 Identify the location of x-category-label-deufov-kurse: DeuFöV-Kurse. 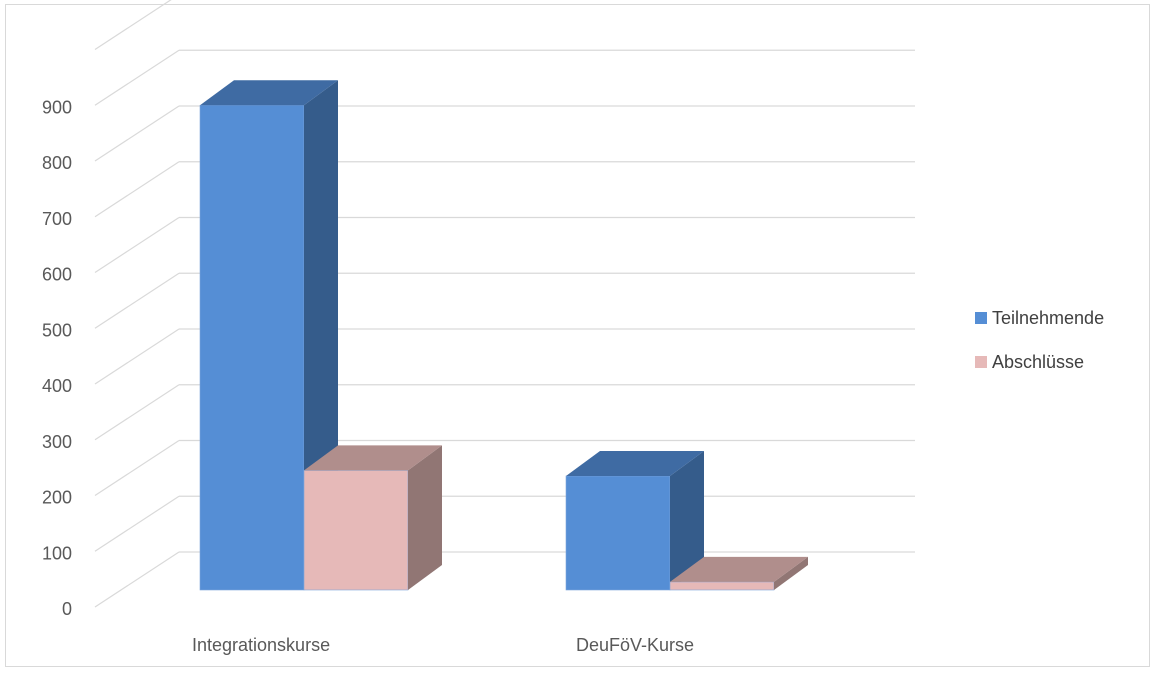
(635, 645).